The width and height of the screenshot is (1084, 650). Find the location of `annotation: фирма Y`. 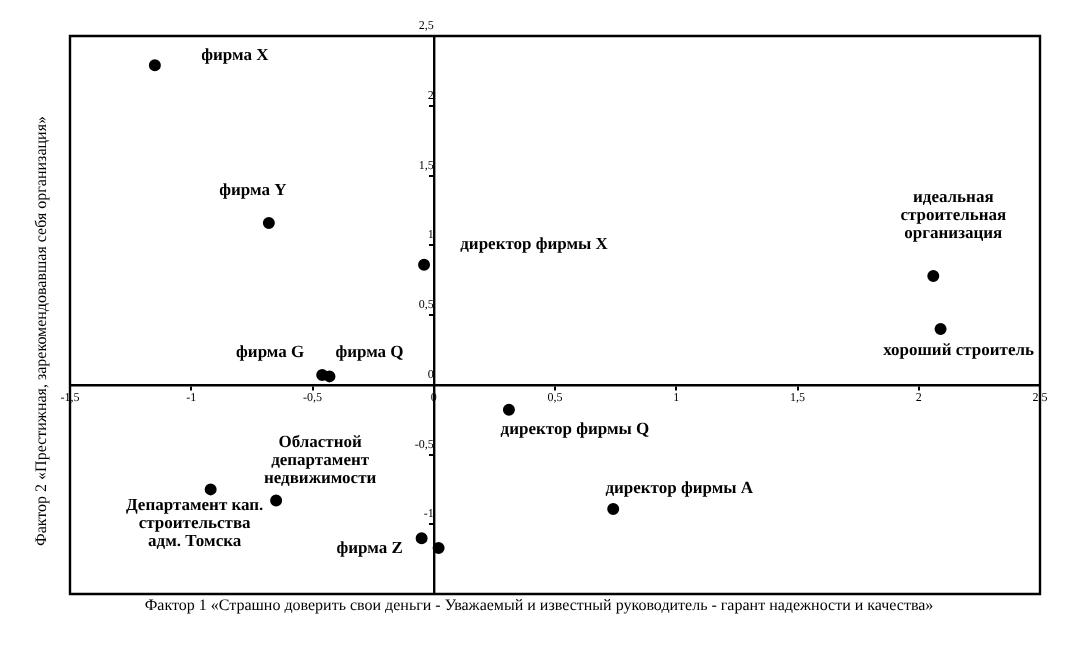

annotation: фирма Y is located at coordinates (253, 189).